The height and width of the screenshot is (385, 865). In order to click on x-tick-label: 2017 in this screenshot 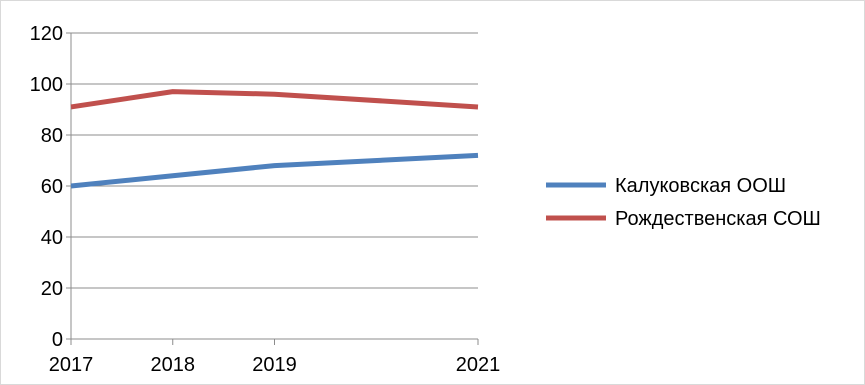, I will do `click(71, 365)`.